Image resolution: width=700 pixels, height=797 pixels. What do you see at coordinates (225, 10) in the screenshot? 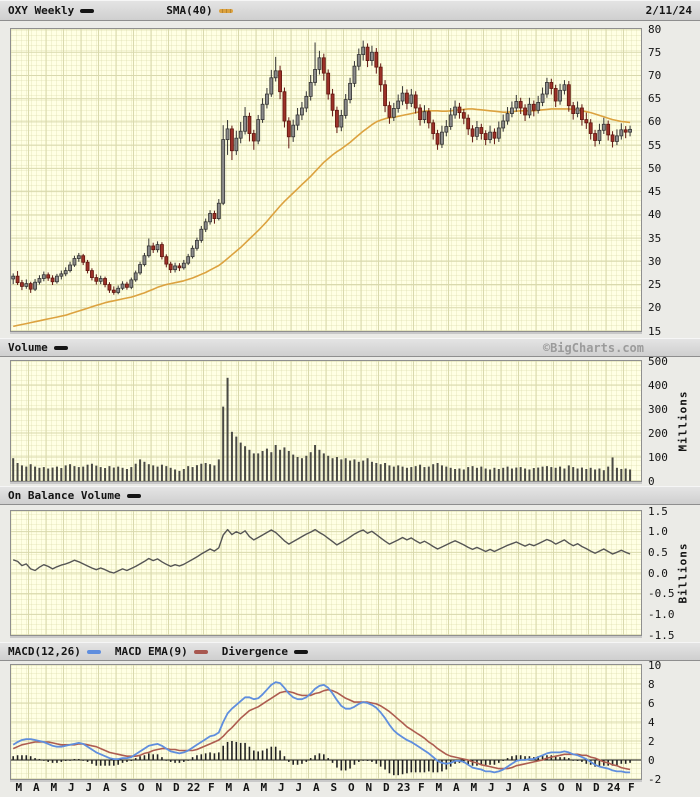
I see `sma-legend-swatch-icon` at bounding box center [225, 10].